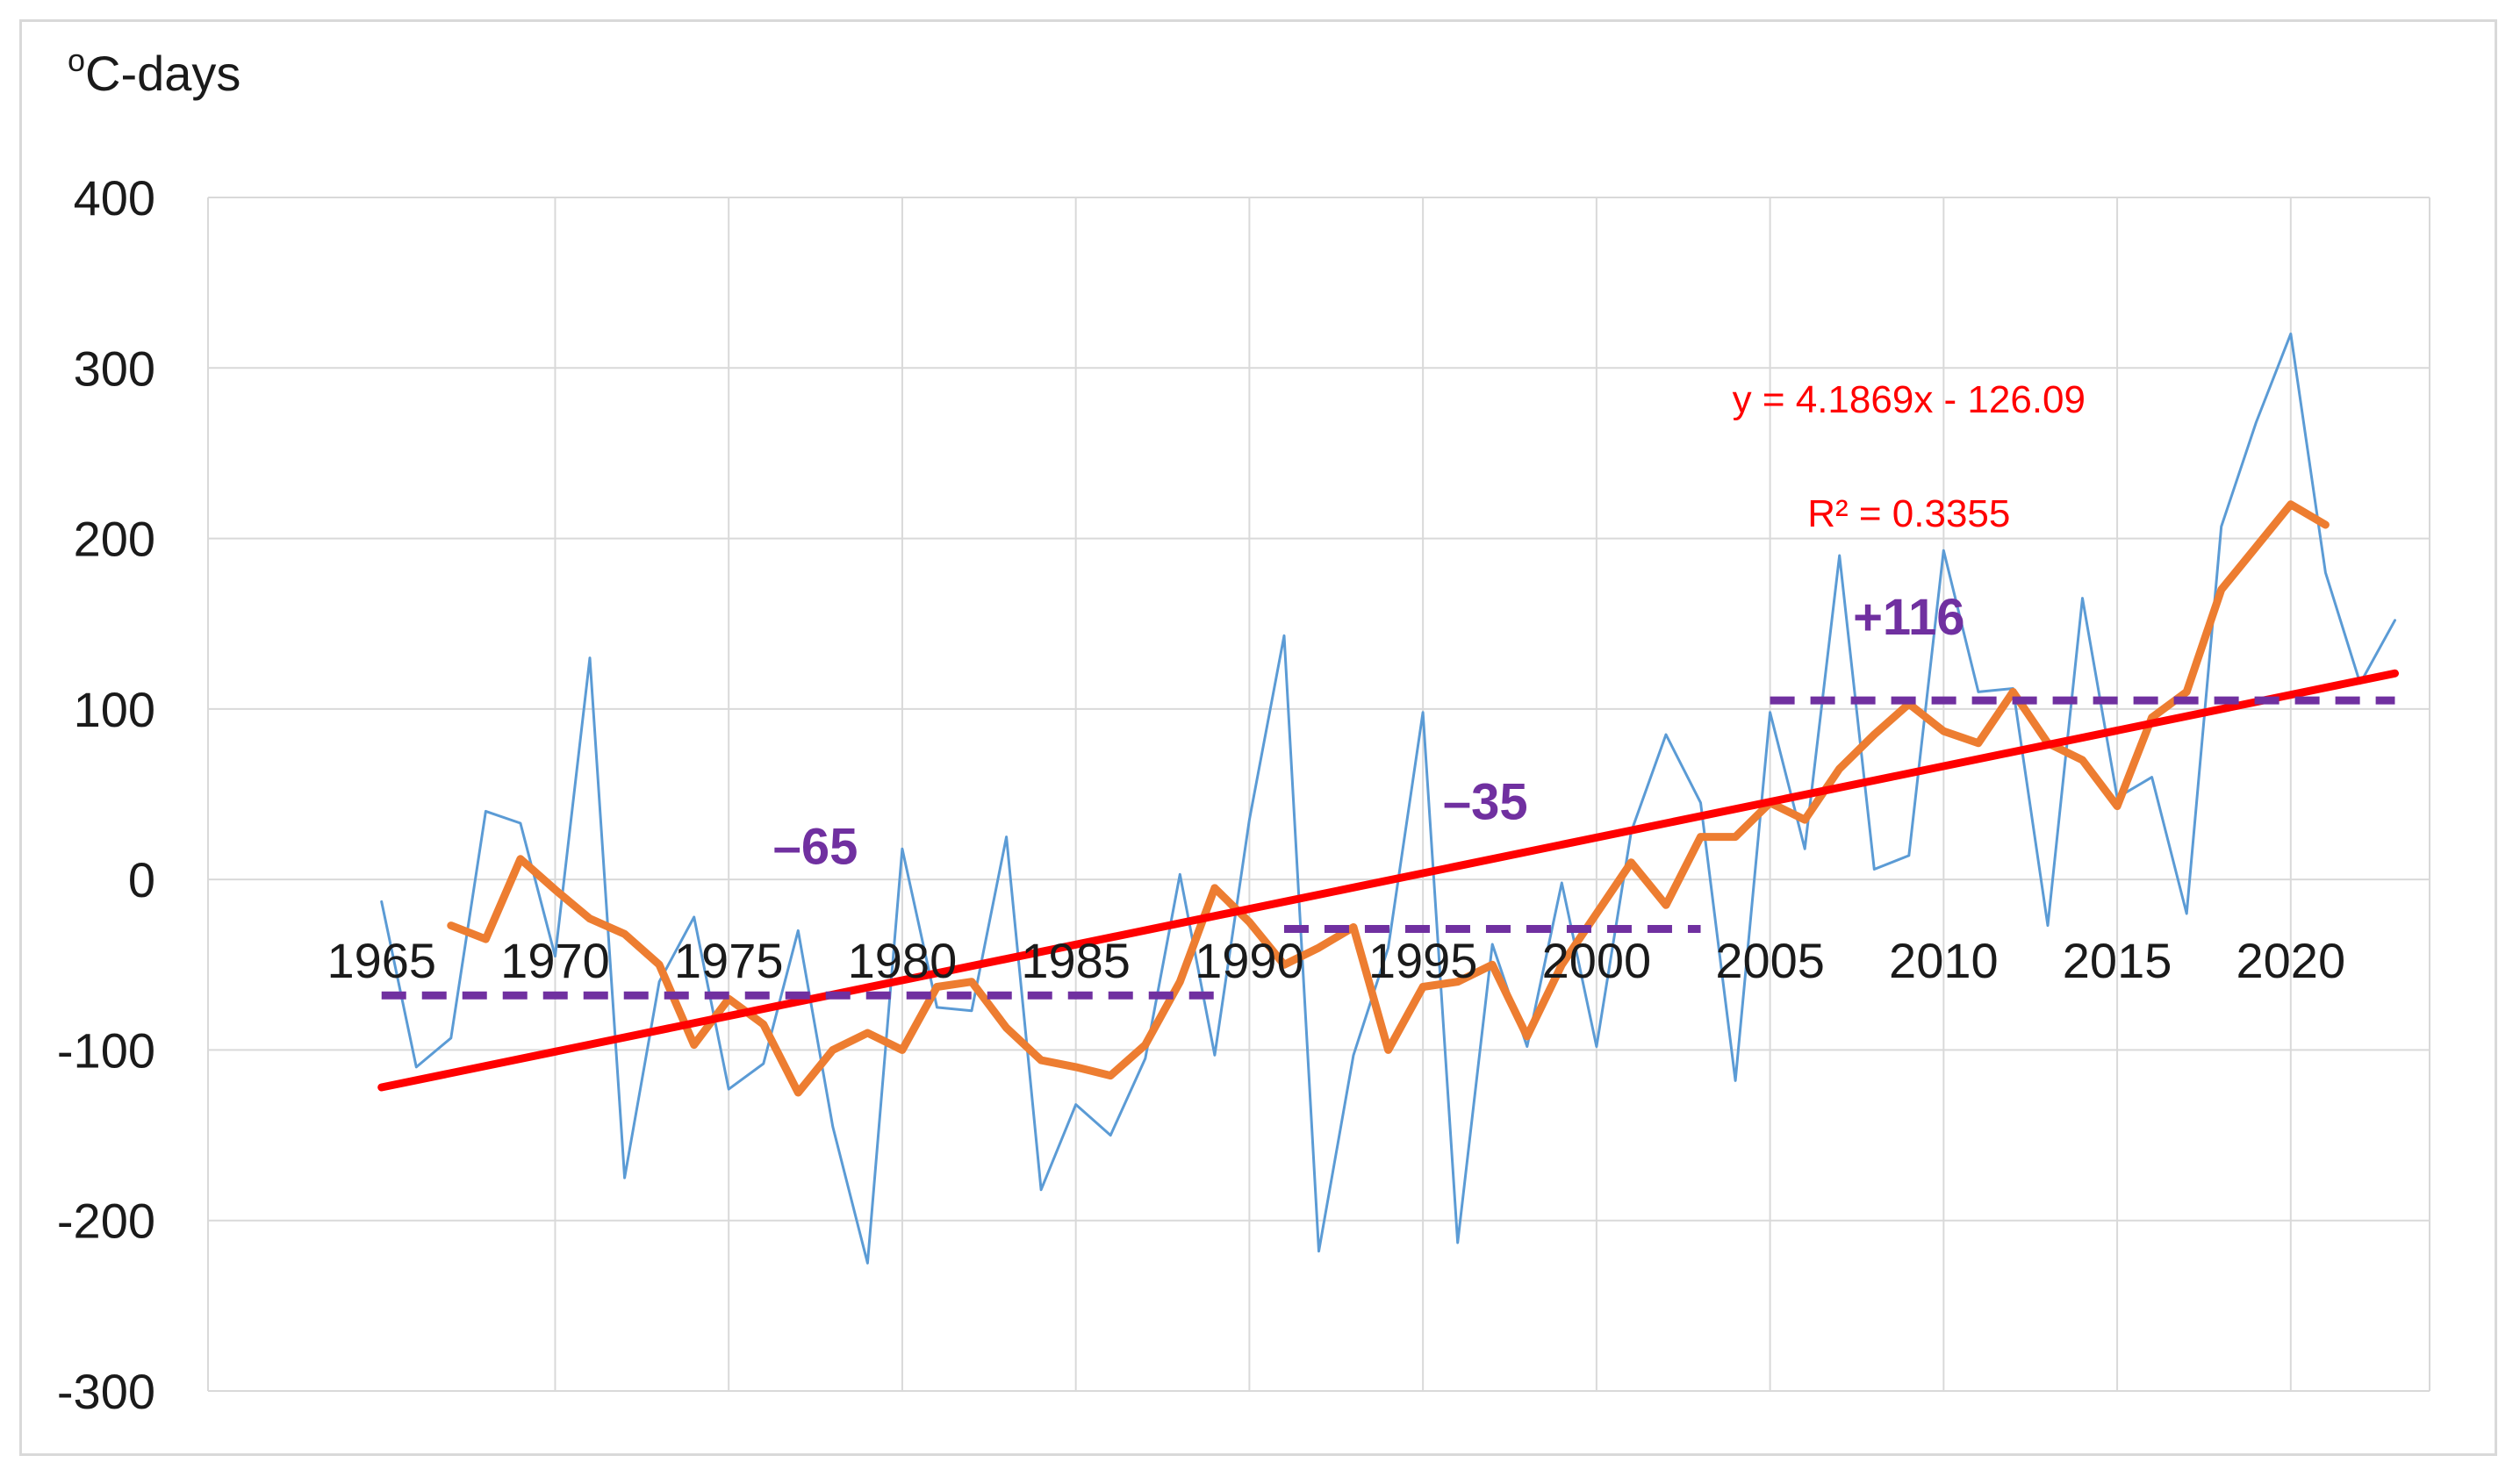 This screenshot has height=1477, width=2520. I want to click on y-tick-label: 0, so click(141, 880).